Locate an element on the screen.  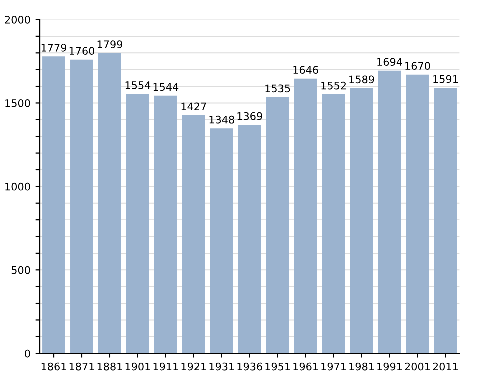
y-tick-label: 1500 is located at coordinates (18, 103).